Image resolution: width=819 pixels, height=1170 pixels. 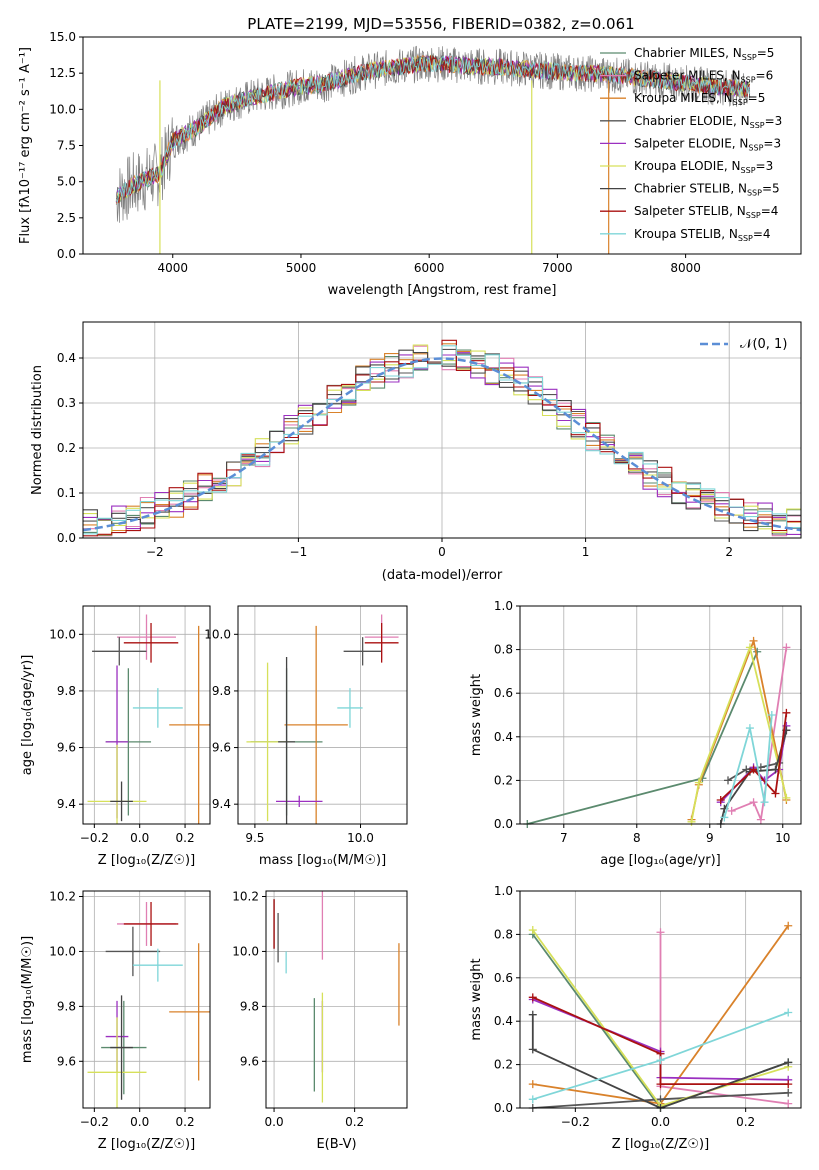 I want to click on x-tick-label: 10.0, so click(x=360, y=838).